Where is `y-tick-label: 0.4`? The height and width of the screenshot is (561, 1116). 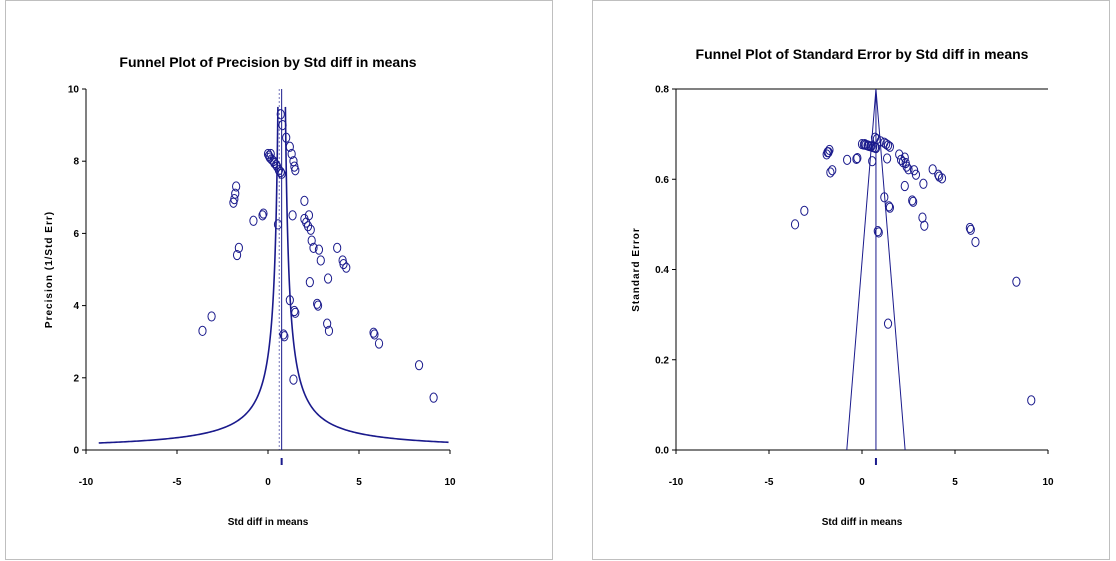
y-tick-label: 0.4 is located at coordinates (662, 270).